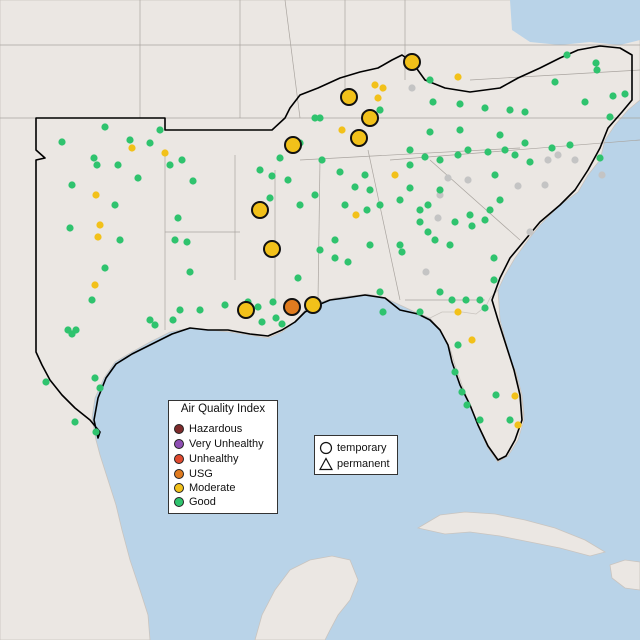  Describe the element at coordinates (226, 444) in the screenshot. I see `legend-label: Very Unhealthy` at that location.